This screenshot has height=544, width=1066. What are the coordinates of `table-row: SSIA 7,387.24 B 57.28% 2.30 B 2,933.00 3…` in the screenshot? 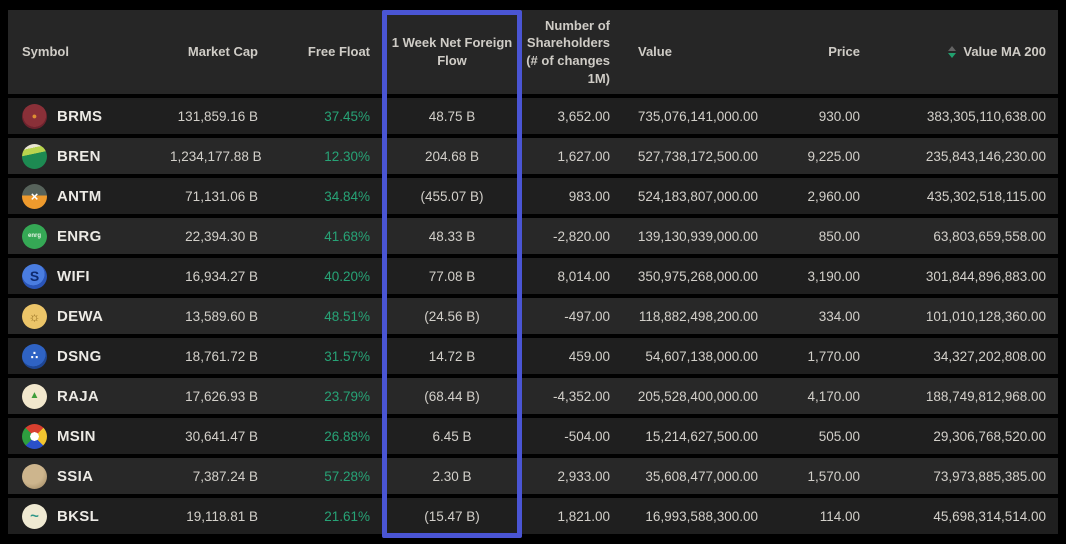 It's located at (533, 476).